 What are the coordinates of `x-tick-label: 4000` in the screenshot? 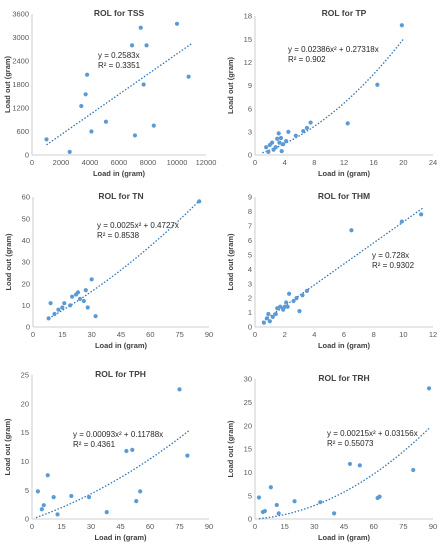 It's located at (90, 162).